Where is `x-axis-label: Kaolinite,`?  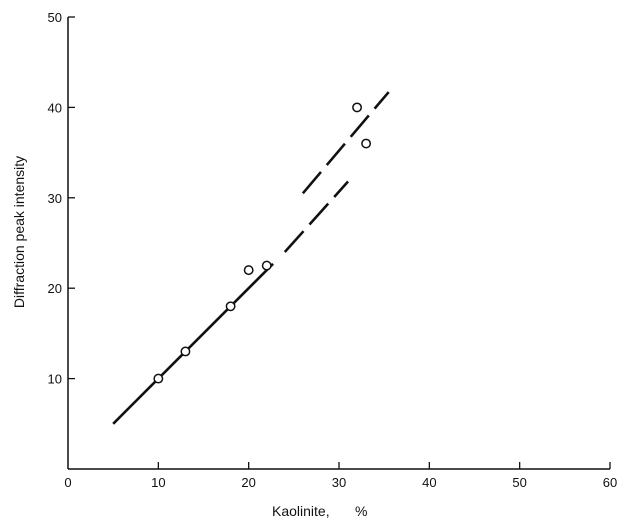 x-axis-label: Kaolinite, is located at coordinates (301, 511).